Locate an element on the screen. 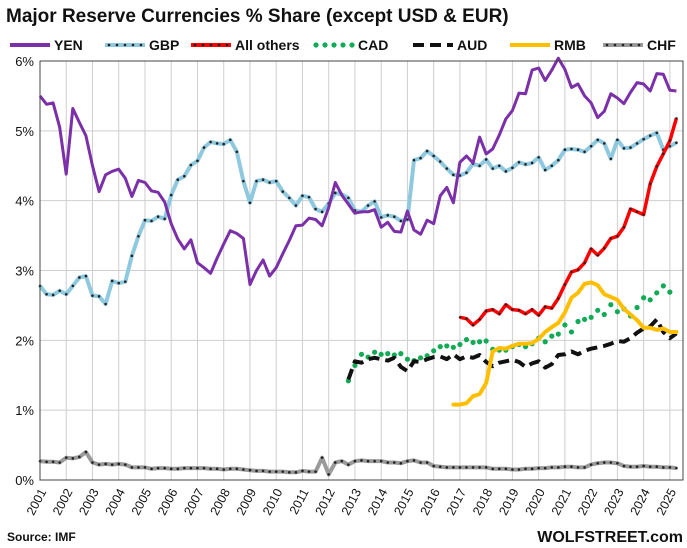 The image size is (687, 548). legend-swatch-dot-all-others is located at coordinates (227, 45).